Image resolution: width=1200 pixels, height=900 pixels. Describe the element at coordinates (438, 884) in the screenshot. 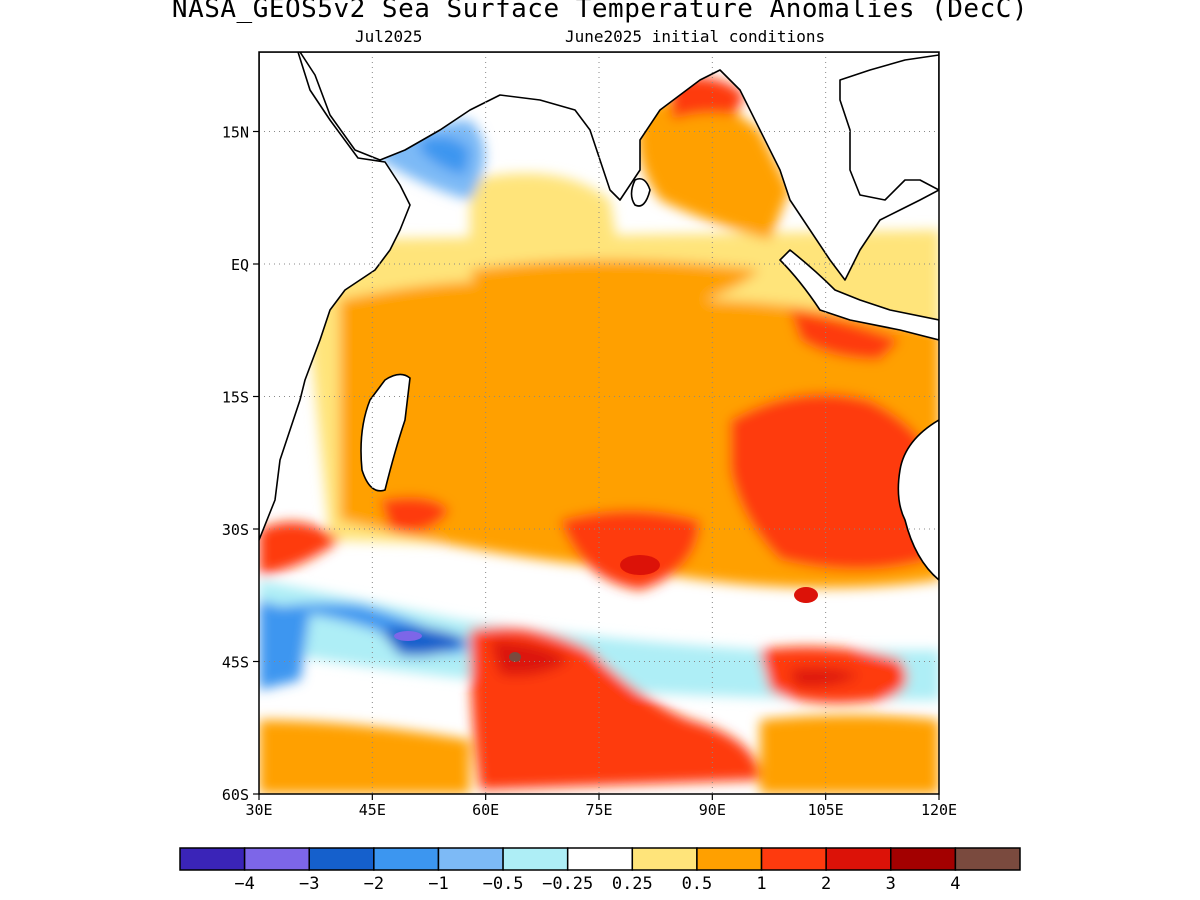

I see `colorbar-label: −1` at that location.